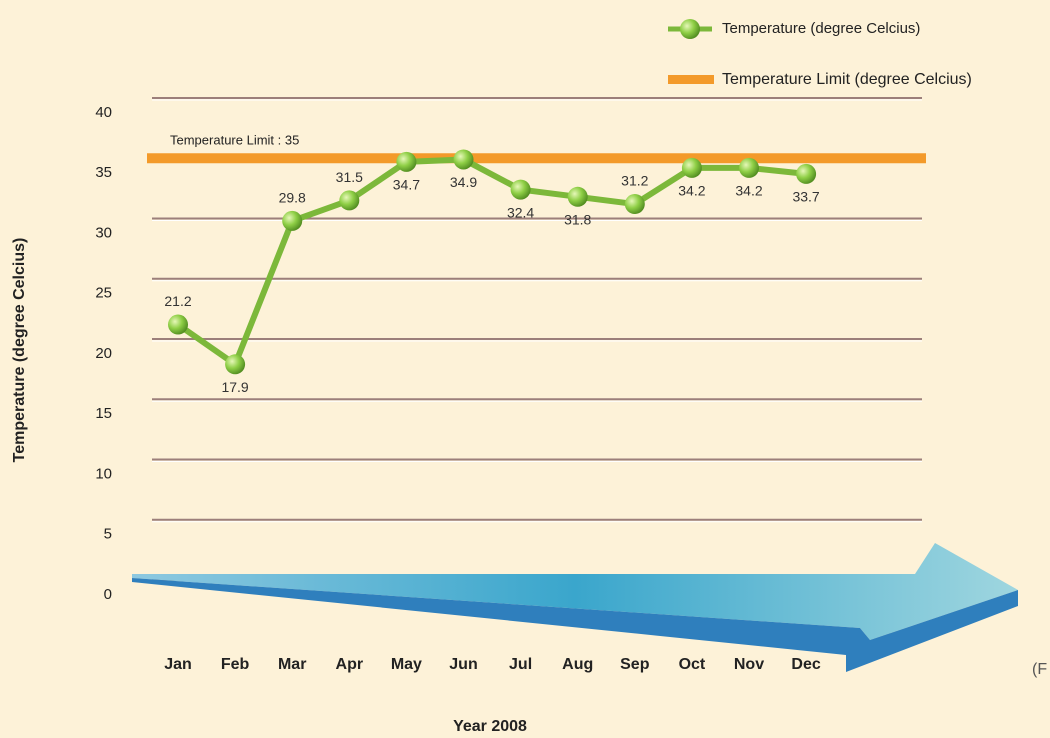 The image size is (1050, 738). What do you see at coordinates (103, 353) in the screenshot?
I see `y-tick-label: 20` at bounding box center [103, 353].